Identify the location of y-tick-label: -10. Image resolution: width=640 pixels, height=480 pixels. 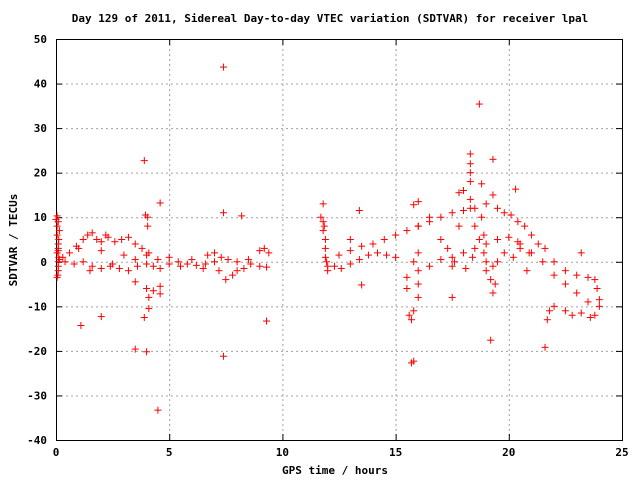
(37, 306).